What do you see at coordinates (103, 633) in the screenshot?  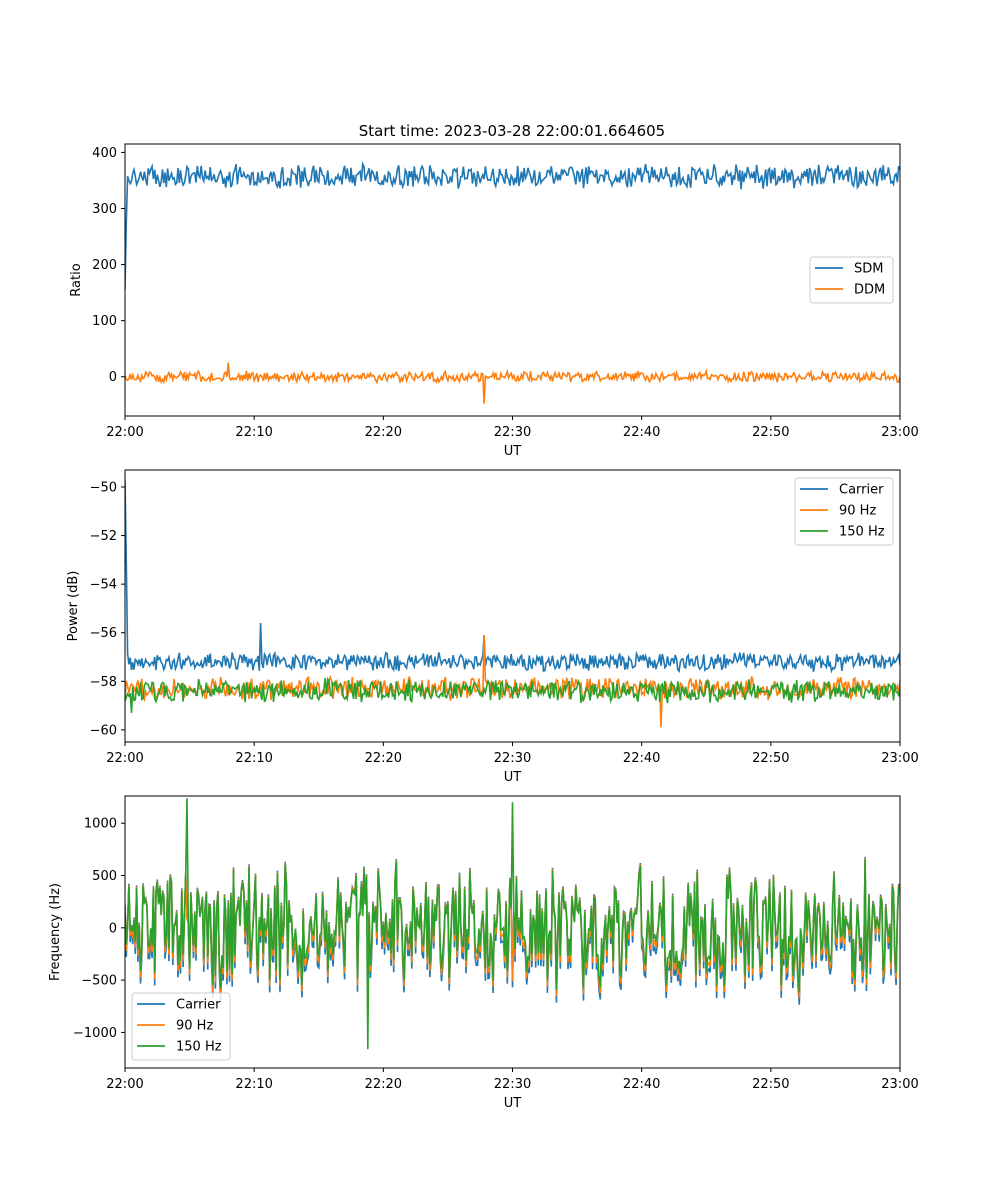 I see `y-tick-label: −56` at bounding box center [103, 633].